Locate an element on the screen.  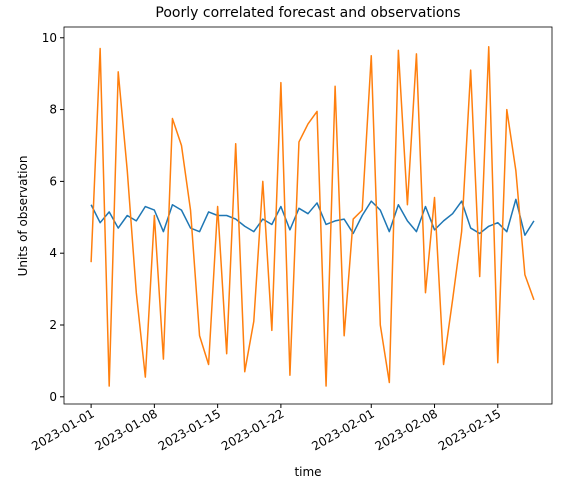
x-axis-label: time is located at coordinates (307, 472).